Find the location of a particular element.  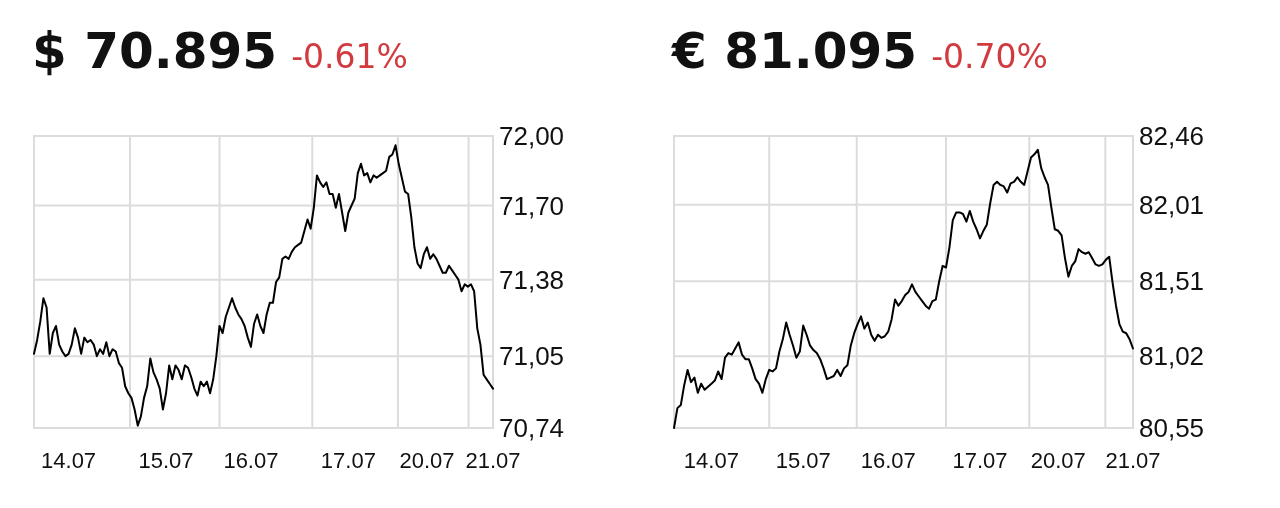

chart-subtitle: -0.61% is located at coordinates (349, 56).